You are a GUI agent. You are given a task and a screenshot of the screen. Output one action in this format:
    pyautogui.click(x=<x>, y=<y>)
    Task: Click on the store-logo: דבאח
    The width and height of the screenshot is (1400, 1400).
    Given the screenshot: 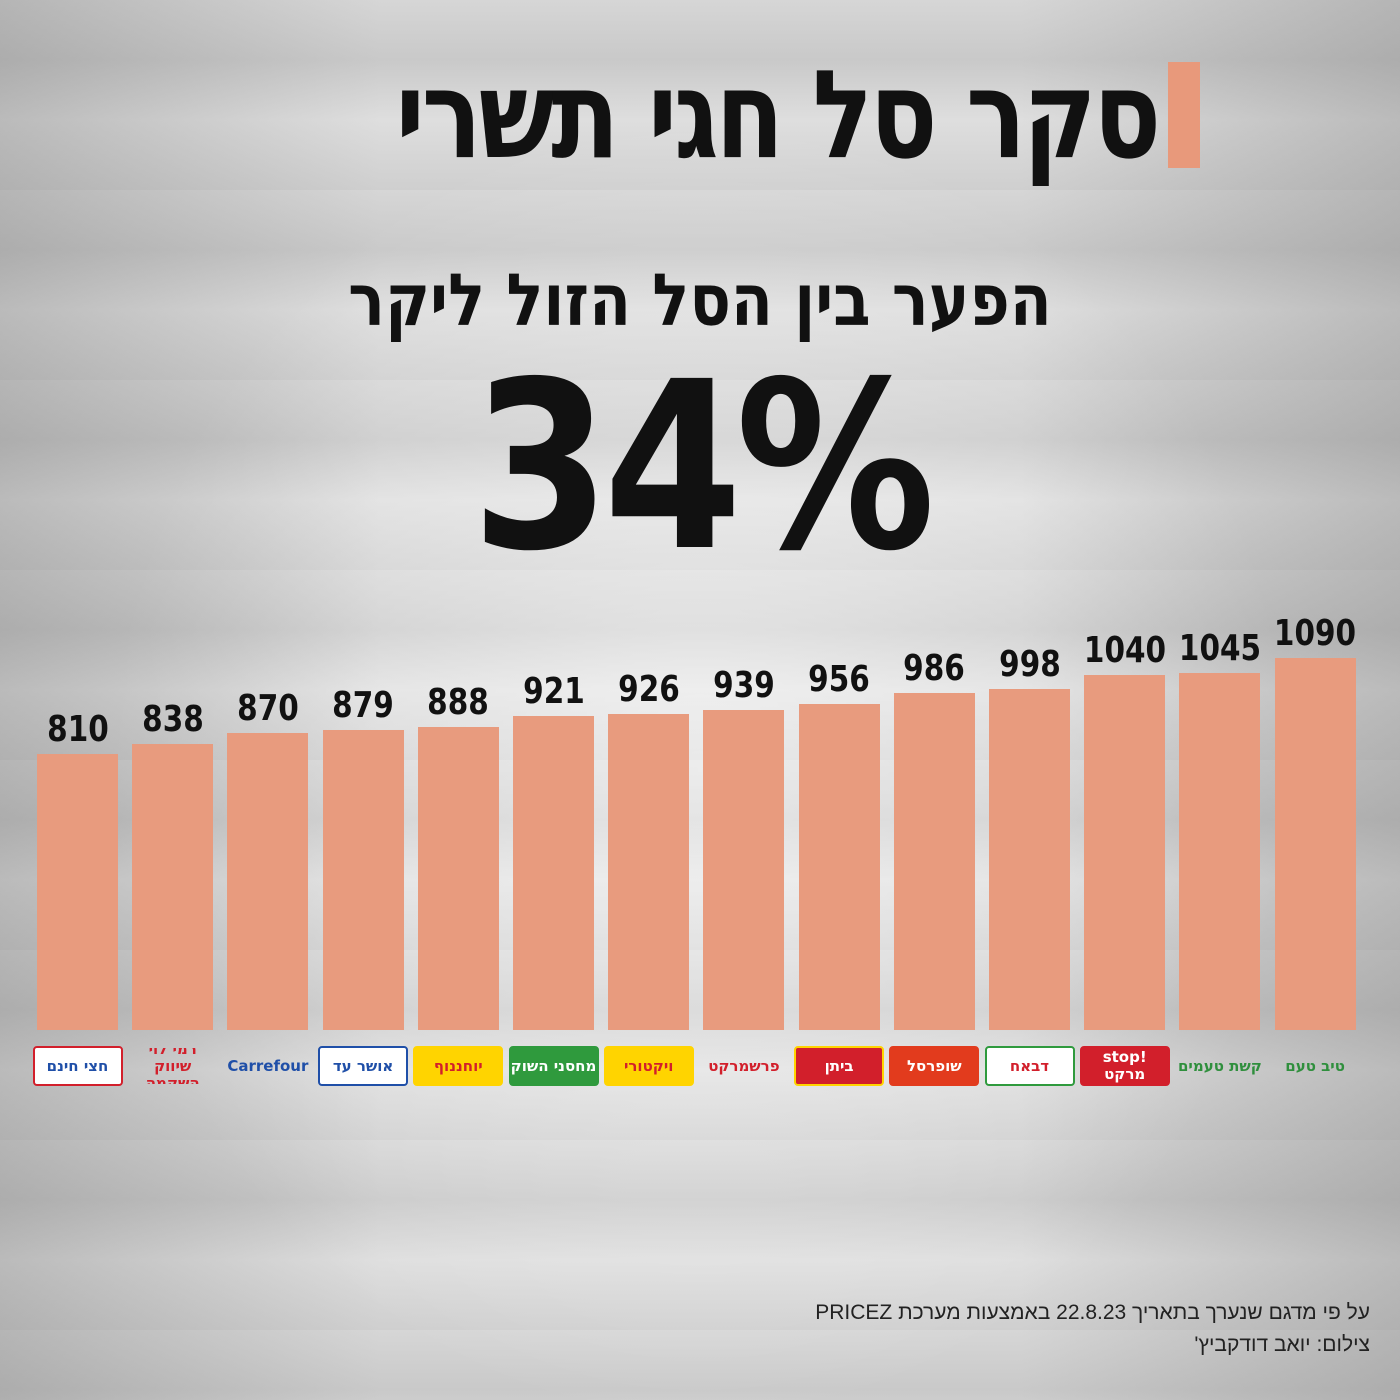 What is the action you would take?
    pyautogui.click(x=1029, y=1066)
    